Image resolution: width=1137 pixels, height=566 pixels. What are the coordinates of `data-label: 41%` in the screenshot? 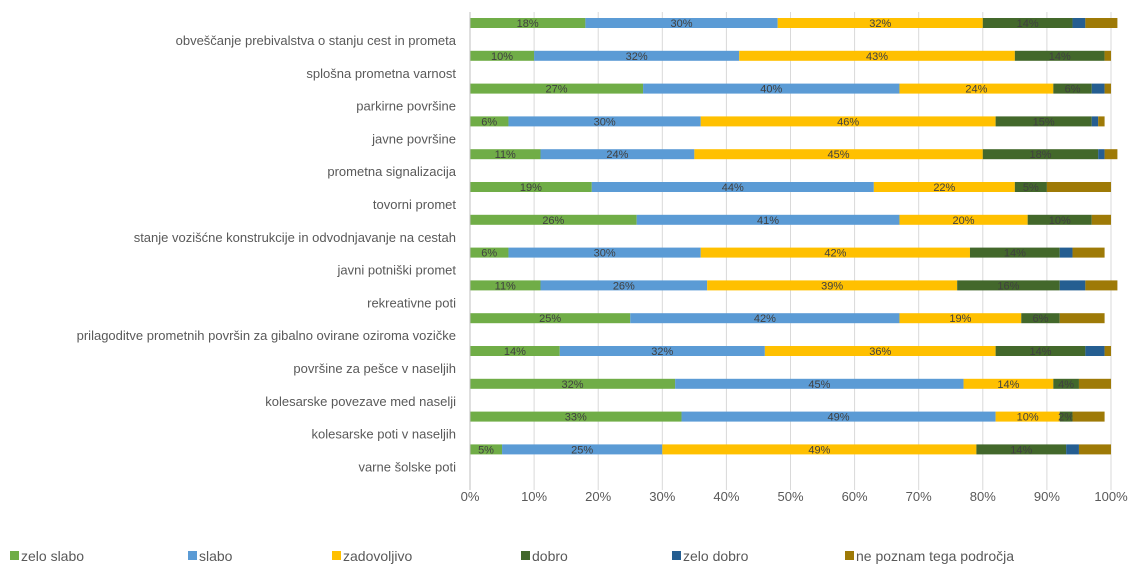 It's located at (768, 221).